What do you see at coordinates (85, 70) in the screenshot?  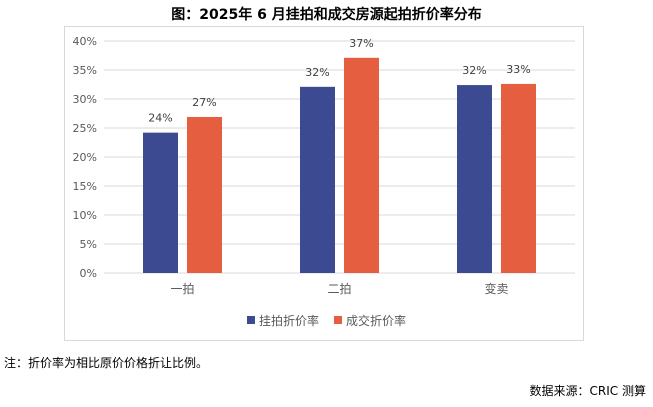 I see `y-tick-label: 35%` at bounding box center [85, 70].